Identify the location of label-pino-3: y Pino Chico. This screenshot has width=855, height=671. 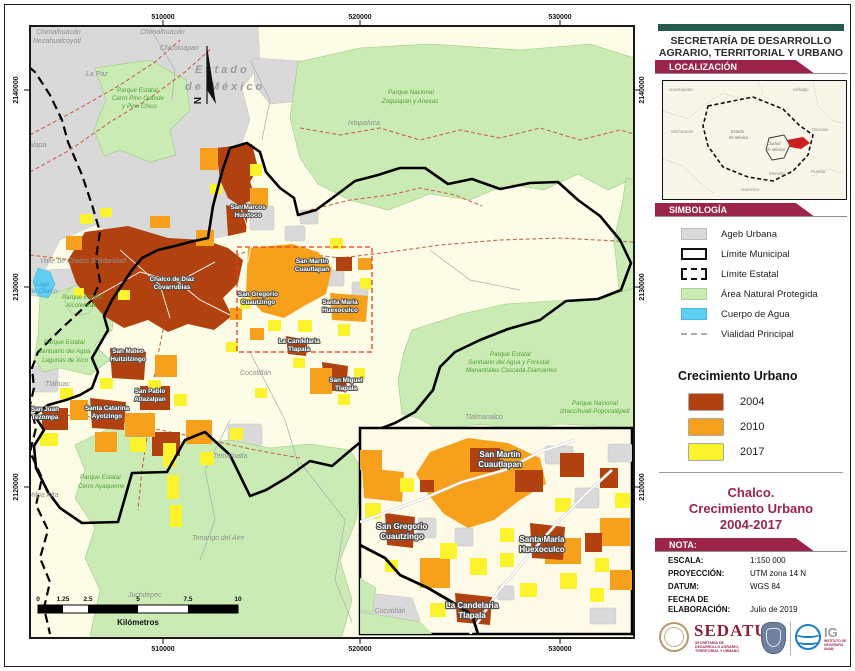
(139, 106).